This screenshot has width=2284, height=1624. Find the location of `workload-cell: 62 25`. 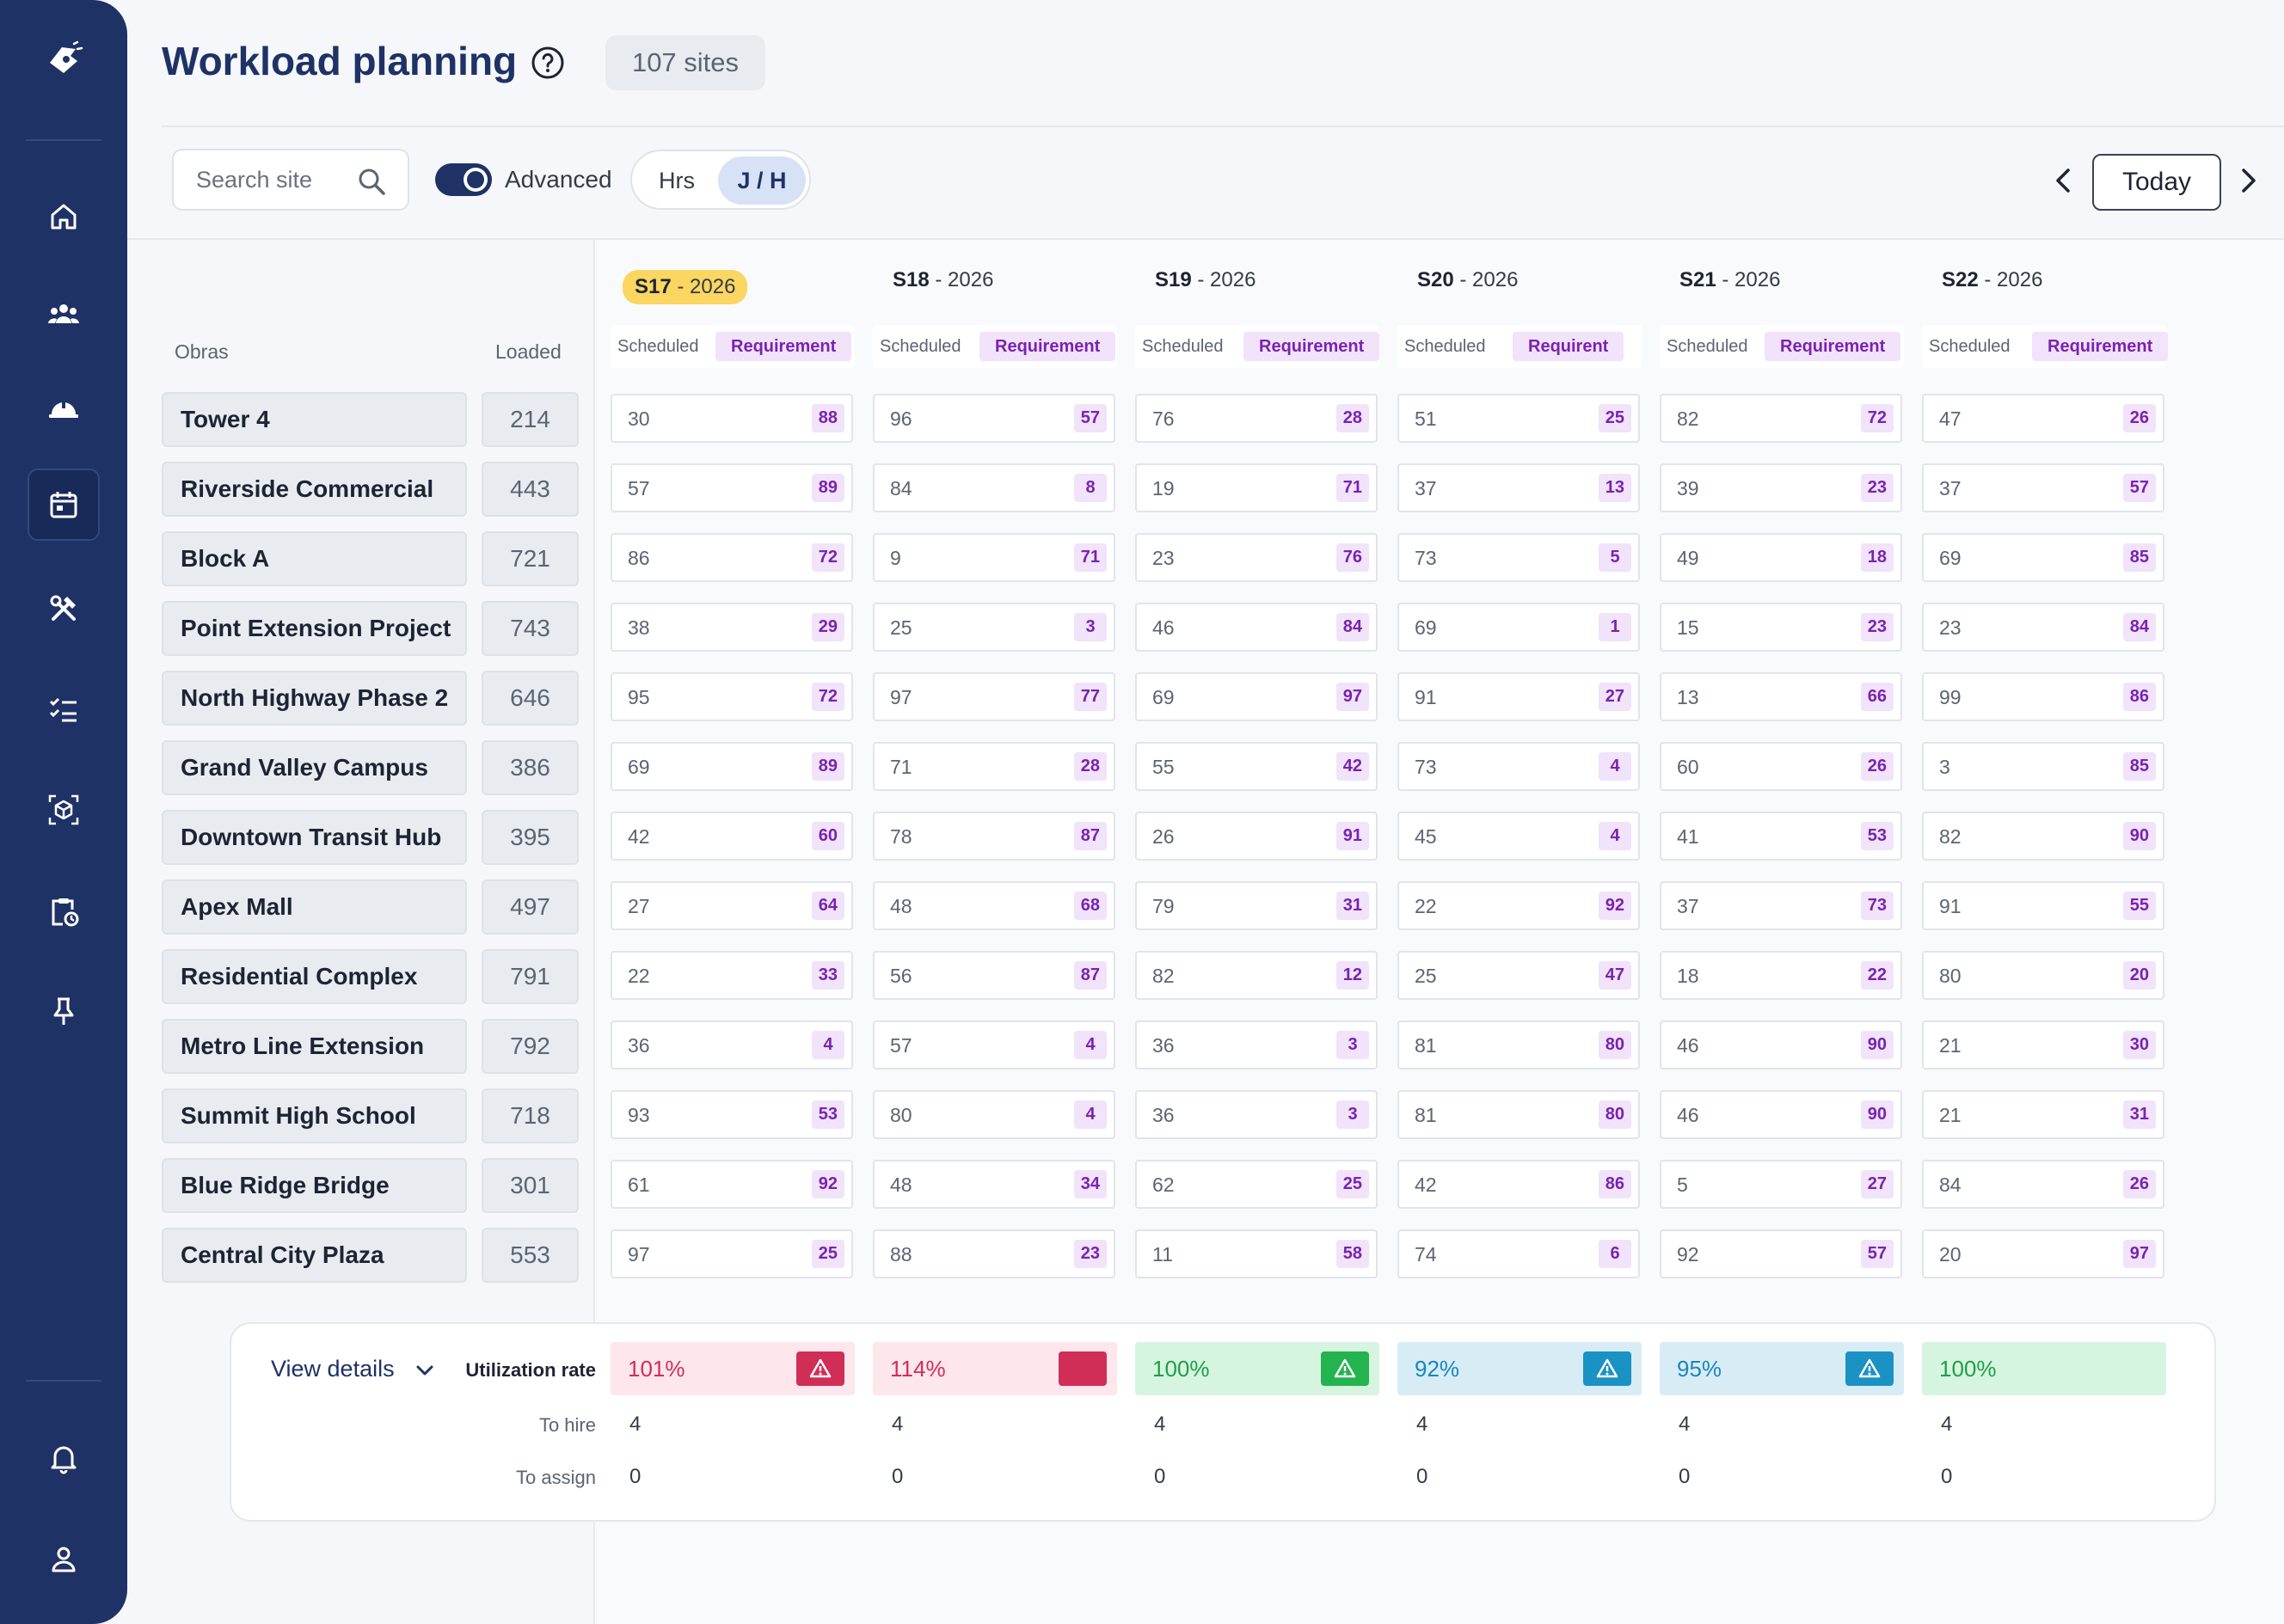

workload-cell: 62 25 is located at coordinates (1256, 1184).